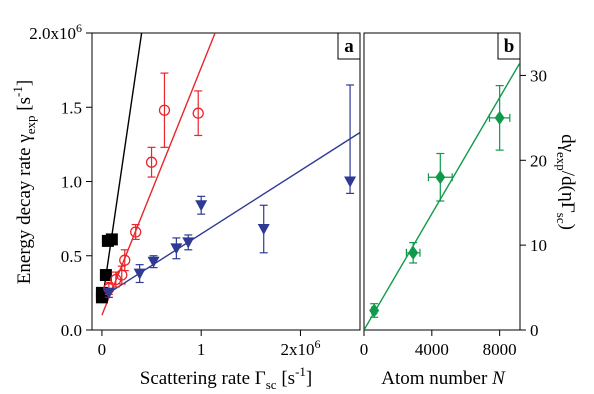  Describe the element at coordinates (566, 182) in the screenshot. I see `y-axis-label: dγexp/d(ηΓsc)` at that location.